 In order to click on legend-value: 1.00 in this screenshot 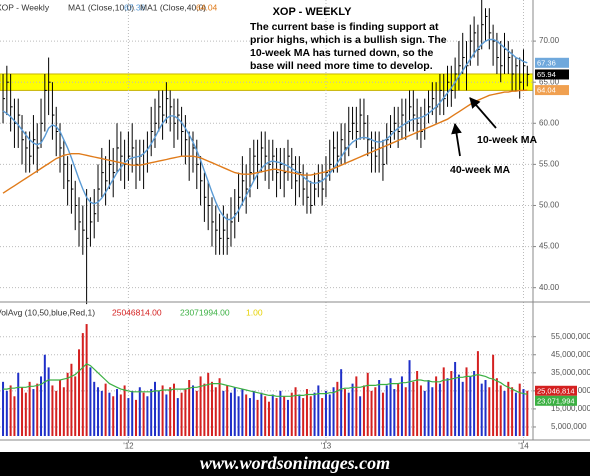, I will do `click(254, 312)`.